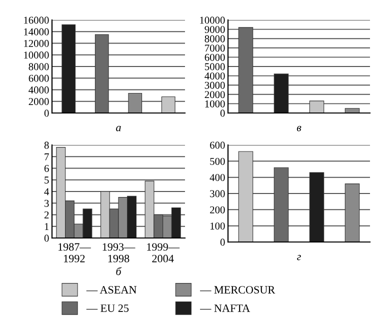 The image size is (391, 320). Describe the element at coordinates (46, 226) in the screenshot. I see `y-tick-label: 1` at that location.